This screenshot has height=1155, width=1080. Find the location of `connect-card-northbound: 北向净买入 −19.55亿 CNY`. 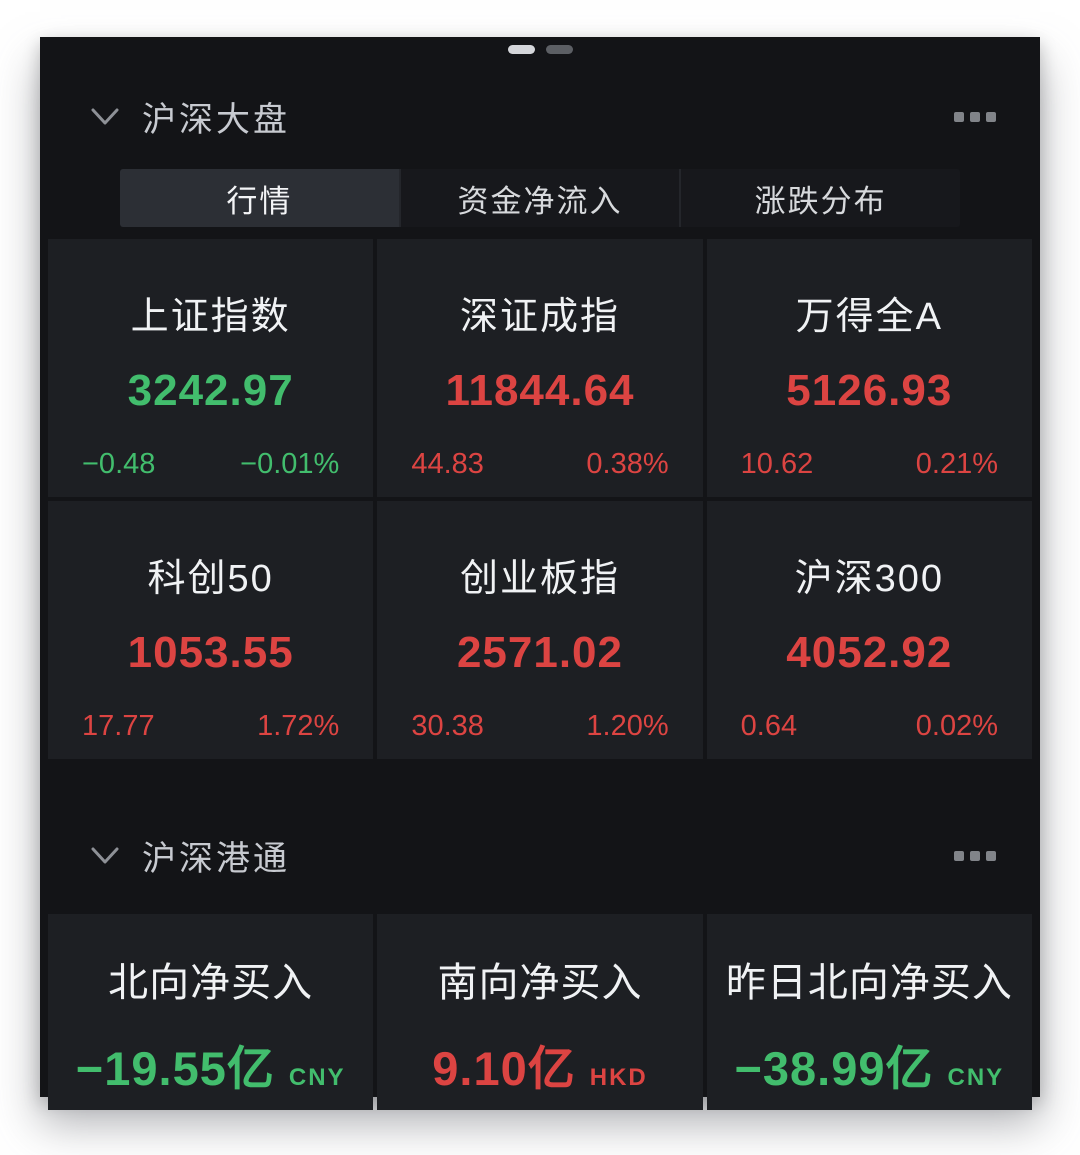

connect-card-northbound: 北向净买入 −19.55亿 CNY is located at coordinates (211, 1012).